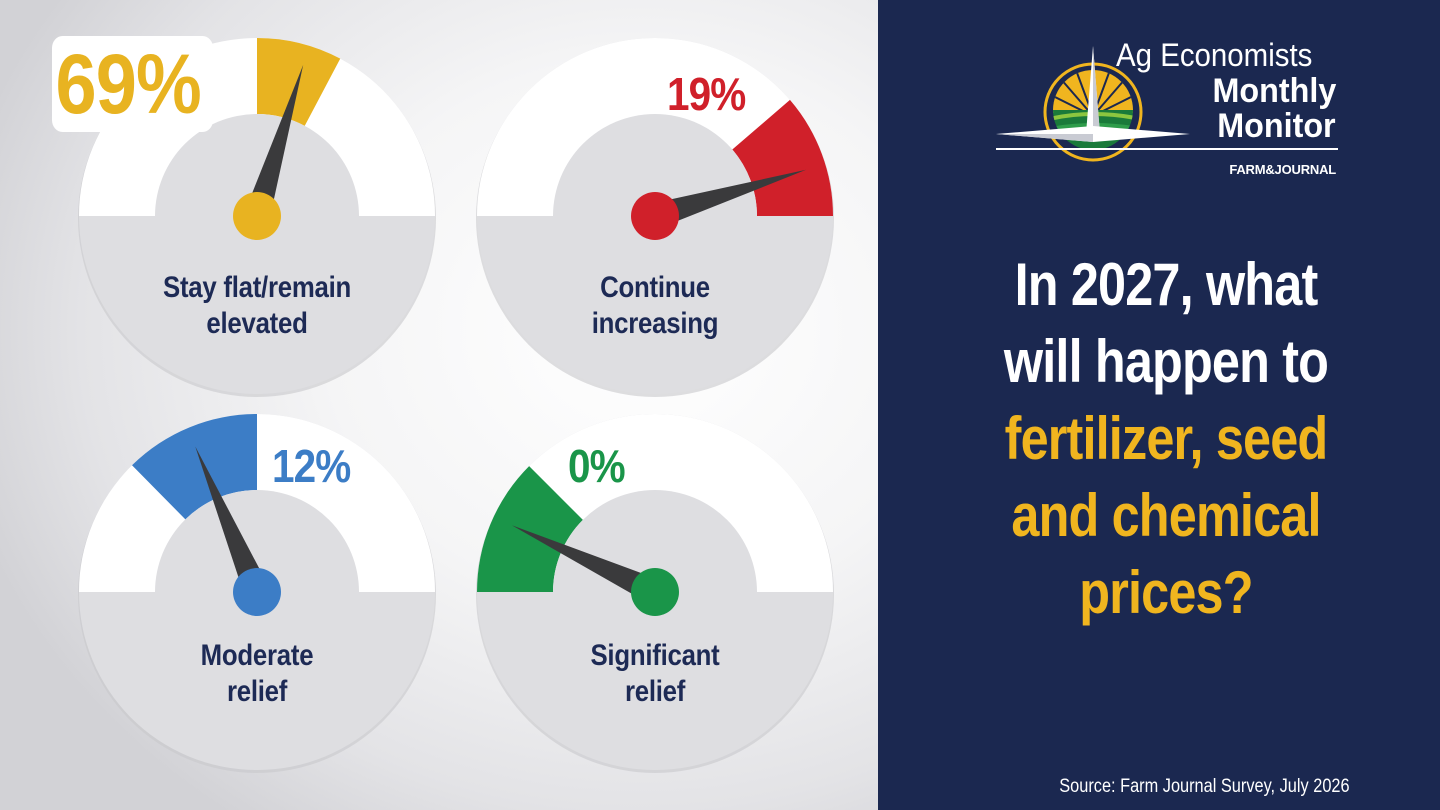 The width and height of the screenshot is (1440, 810). I want to click on question-line: will happen to, so click(1166, 361).